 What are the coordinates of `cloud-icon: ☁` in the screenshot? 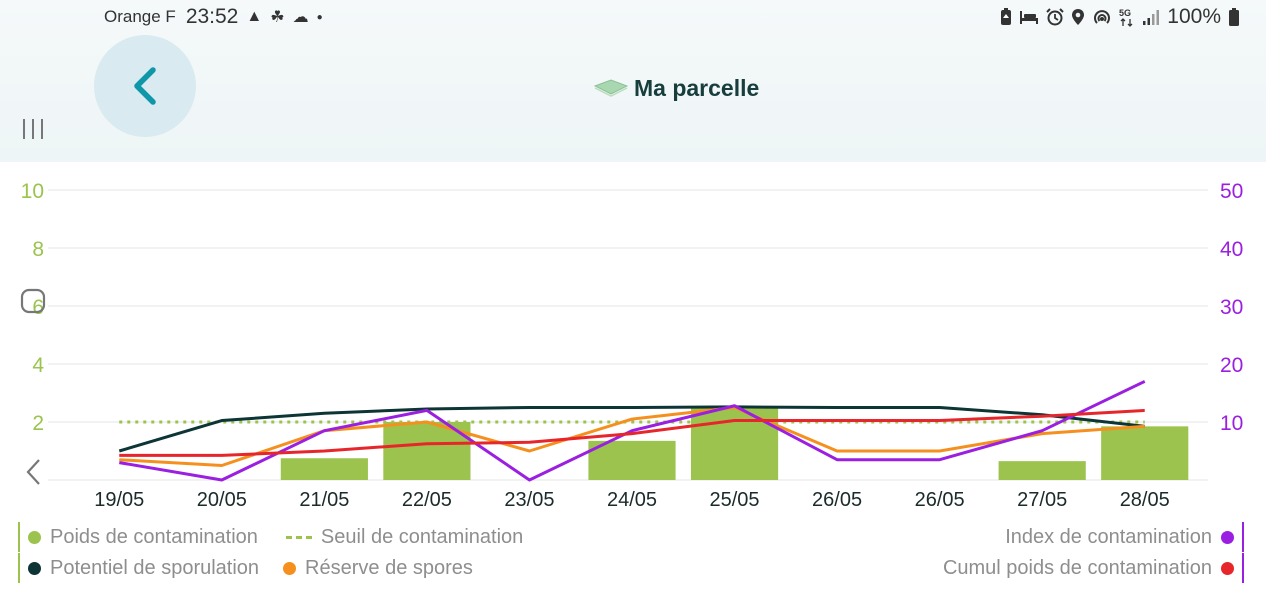 It's located at (300, 17).